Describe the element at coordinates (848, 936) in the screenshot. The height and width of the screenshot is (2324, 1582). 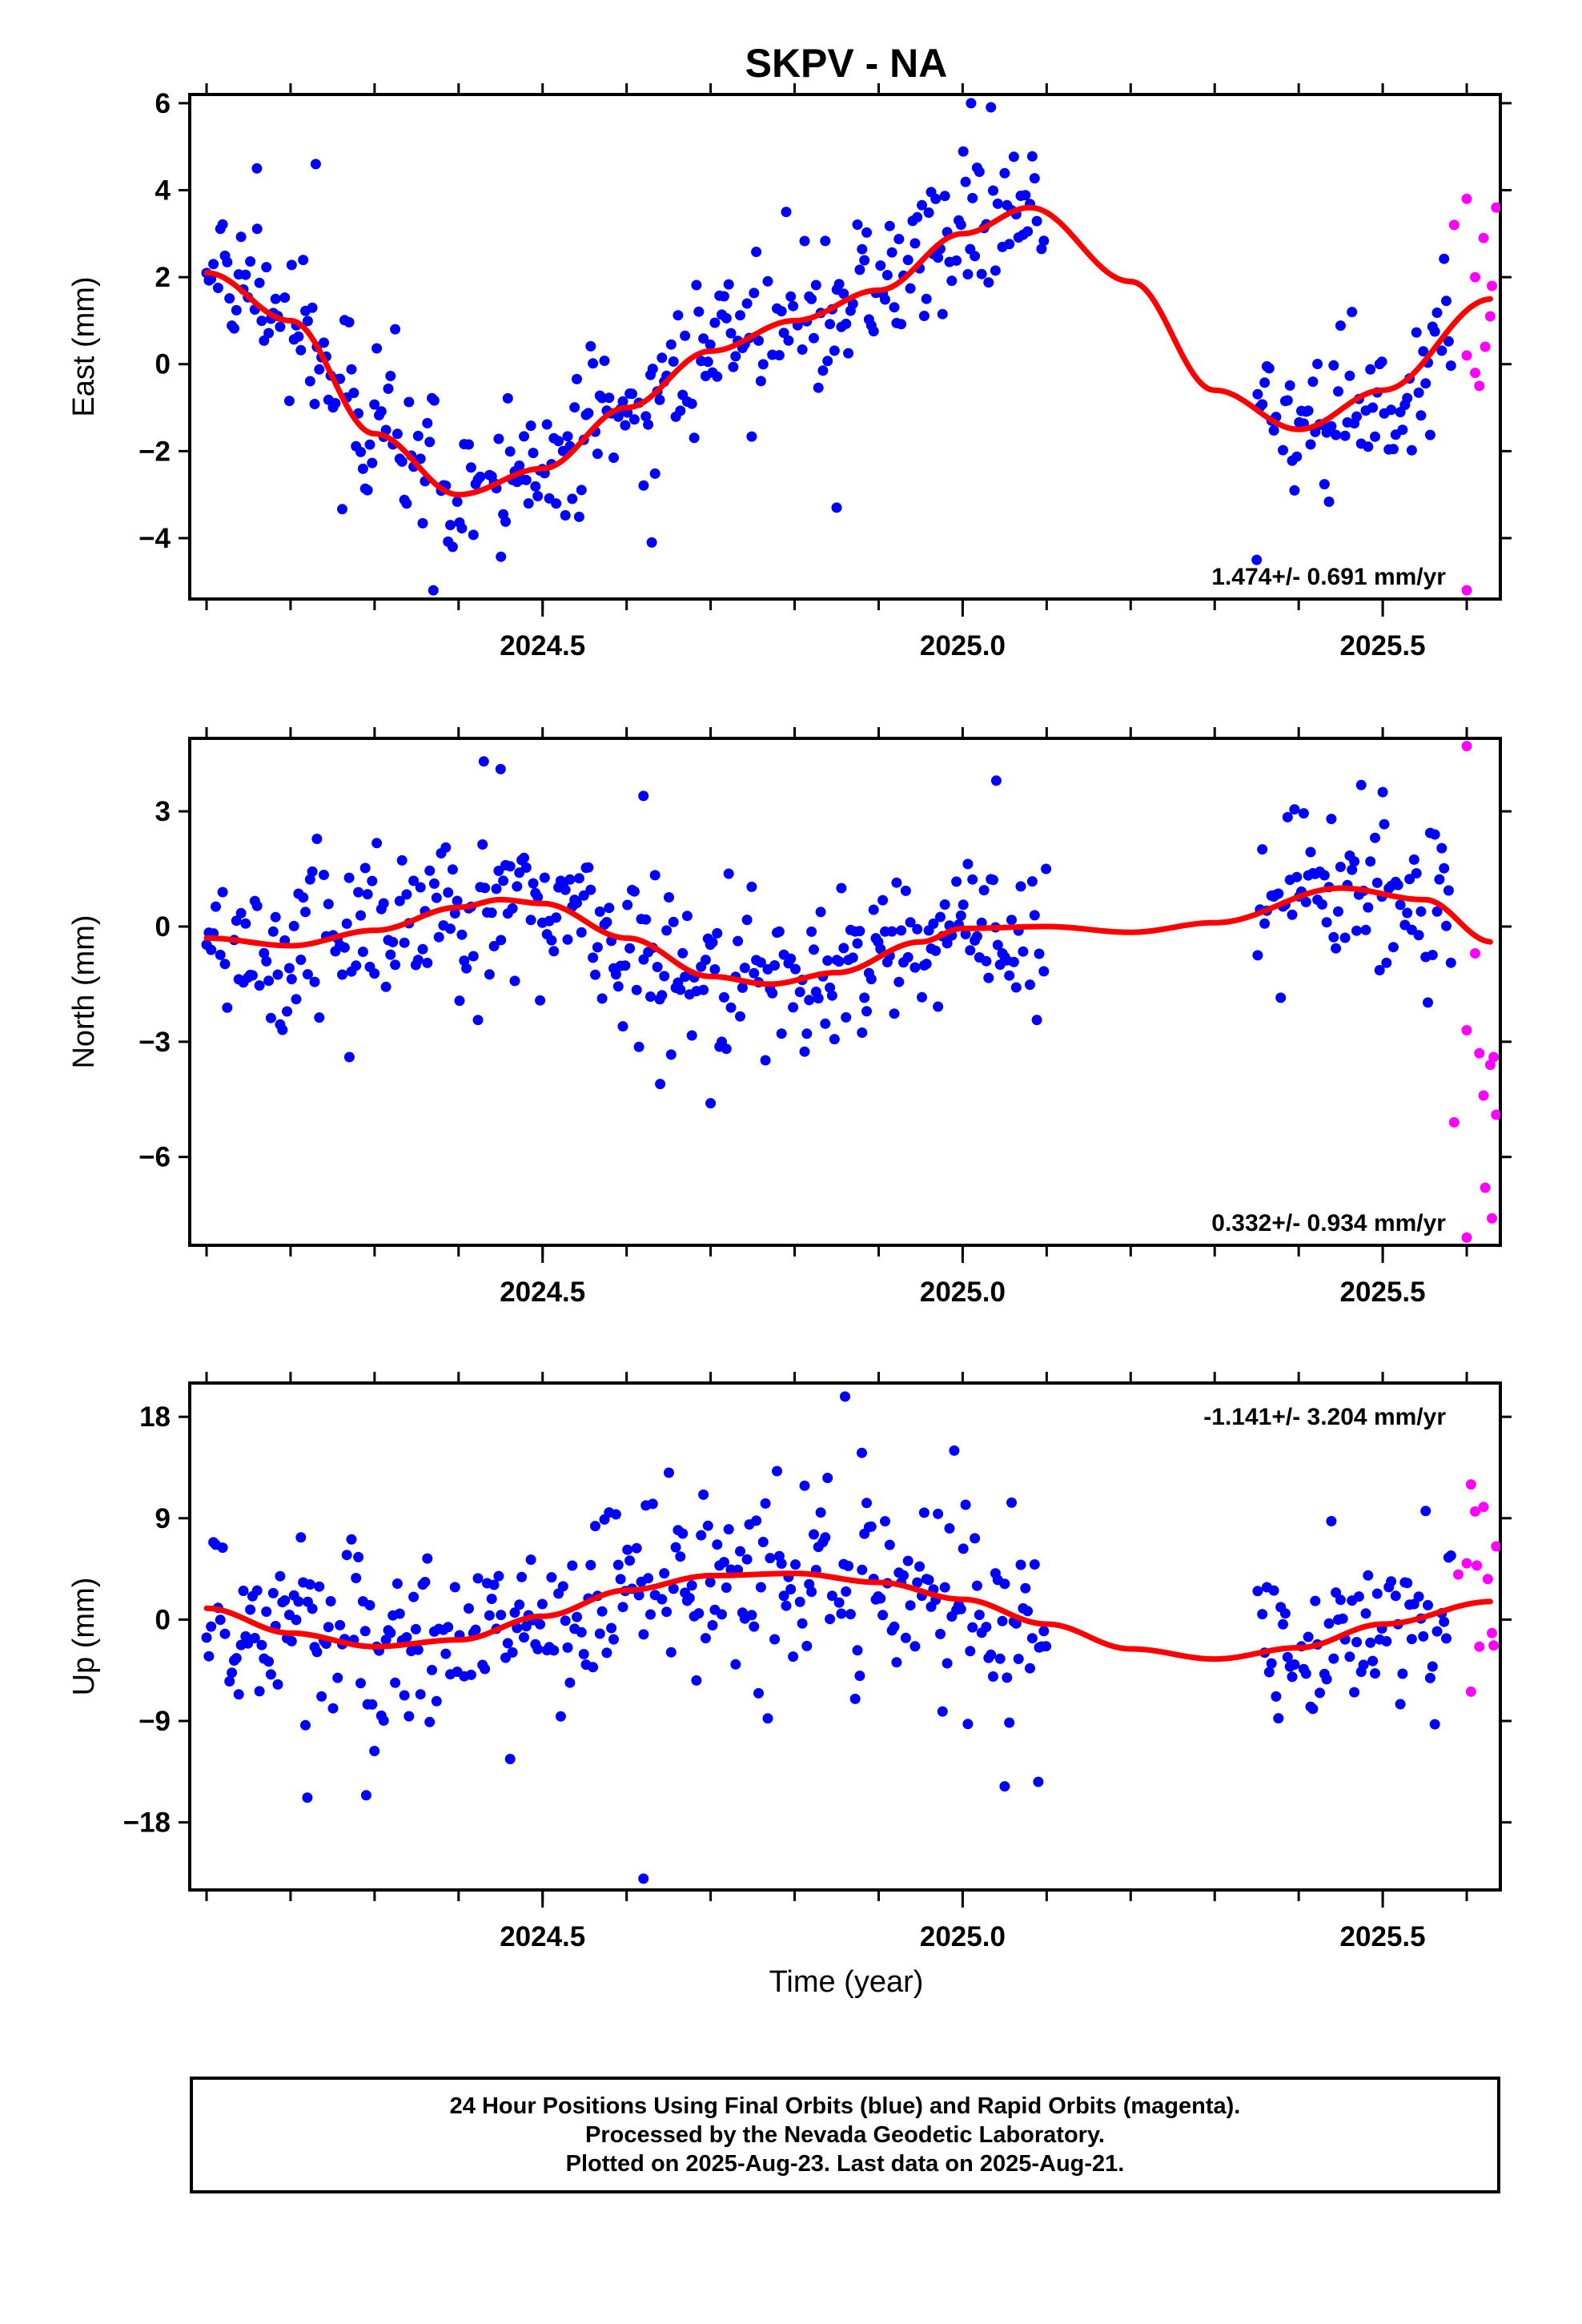
I see `fit-line` at that location.